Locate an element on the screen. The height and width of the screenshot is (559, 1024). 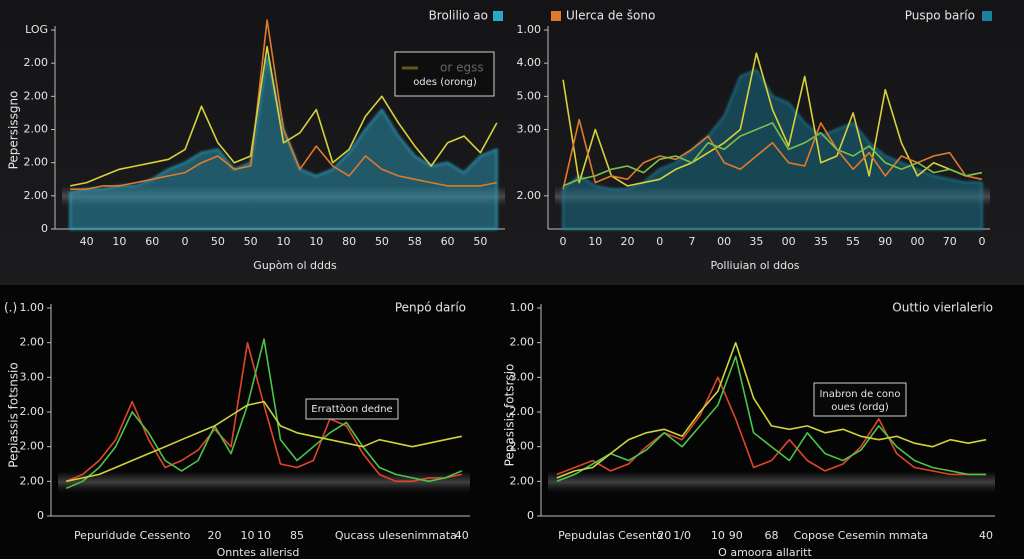
x-axis-label: O amoora allaritt is located at coordinates (765, 552).